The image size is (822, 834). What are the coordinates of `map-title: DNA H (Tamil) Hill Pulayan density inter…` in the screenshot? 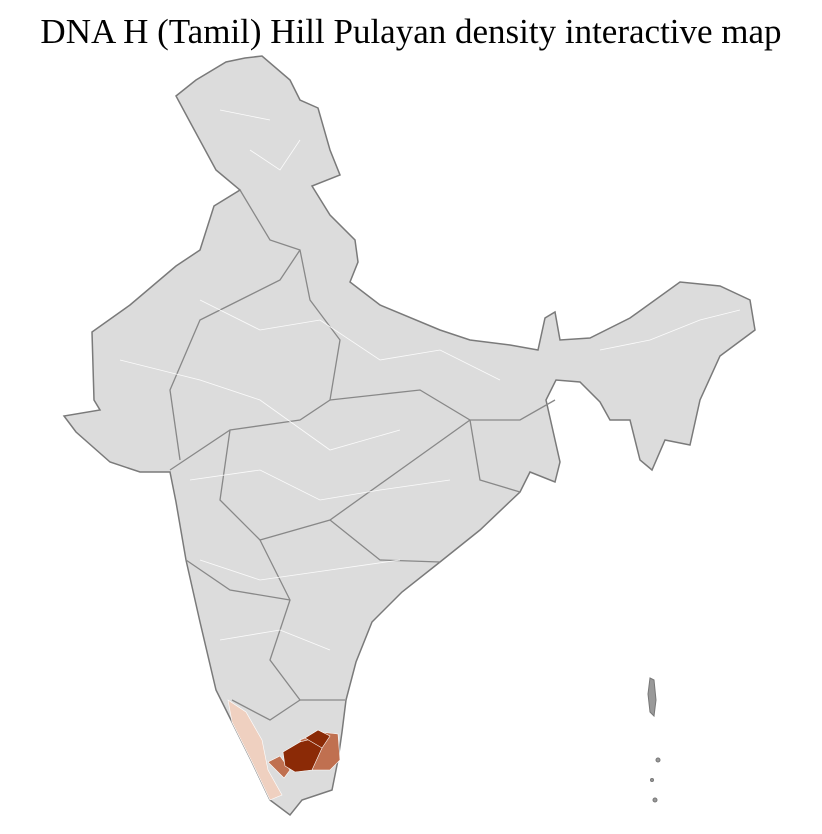 It's located at (411, 31).